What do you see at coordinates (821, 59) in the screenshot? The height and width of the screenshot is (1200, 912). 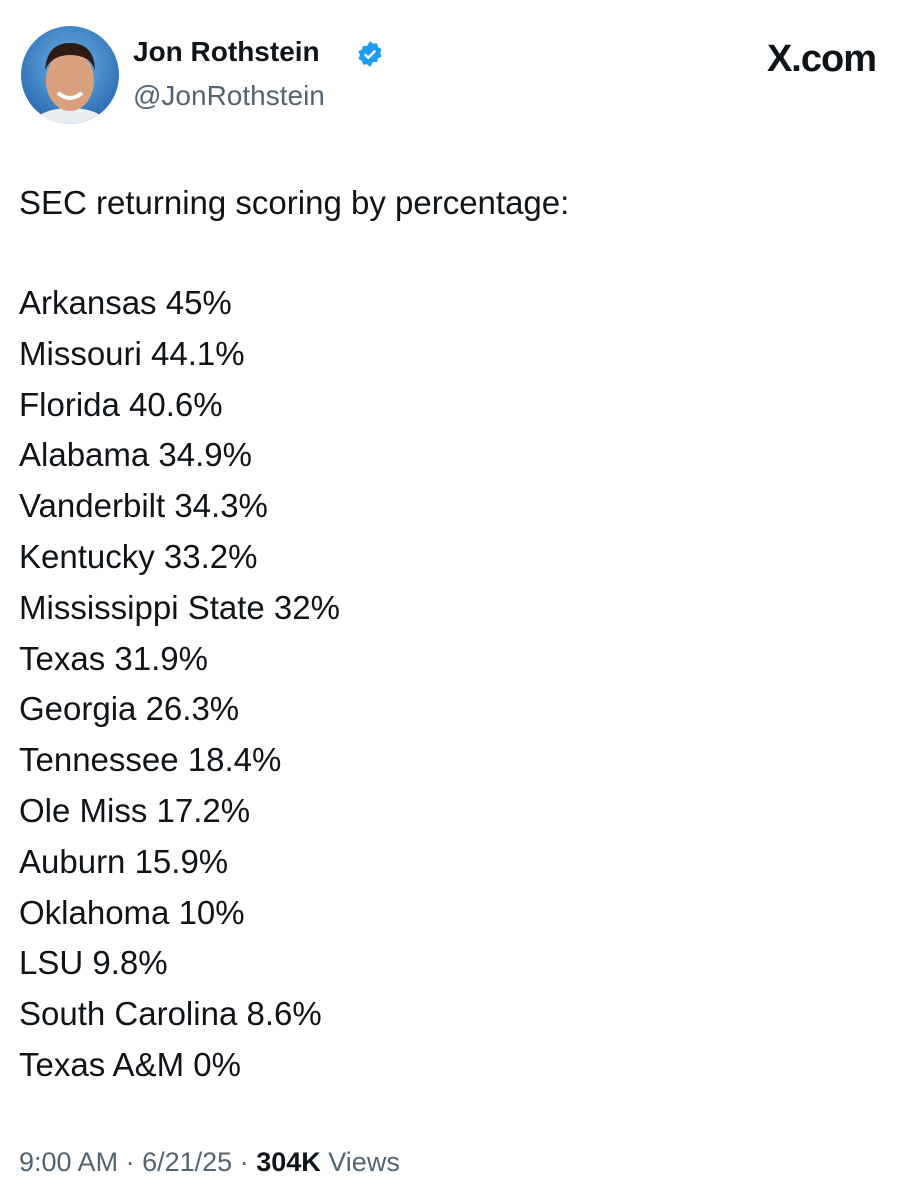 I see `brand: X.com` at bounding box center [821, 59].